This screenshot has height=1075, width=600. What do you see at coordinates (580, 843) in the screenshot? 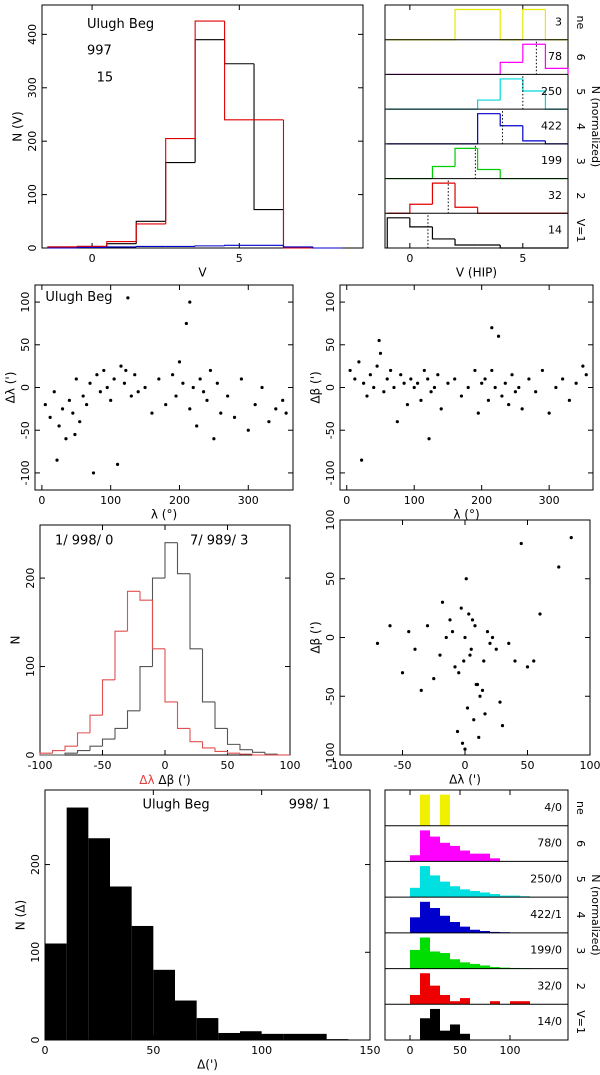
I see `row-label: 6` at bounding box center [580, 843].